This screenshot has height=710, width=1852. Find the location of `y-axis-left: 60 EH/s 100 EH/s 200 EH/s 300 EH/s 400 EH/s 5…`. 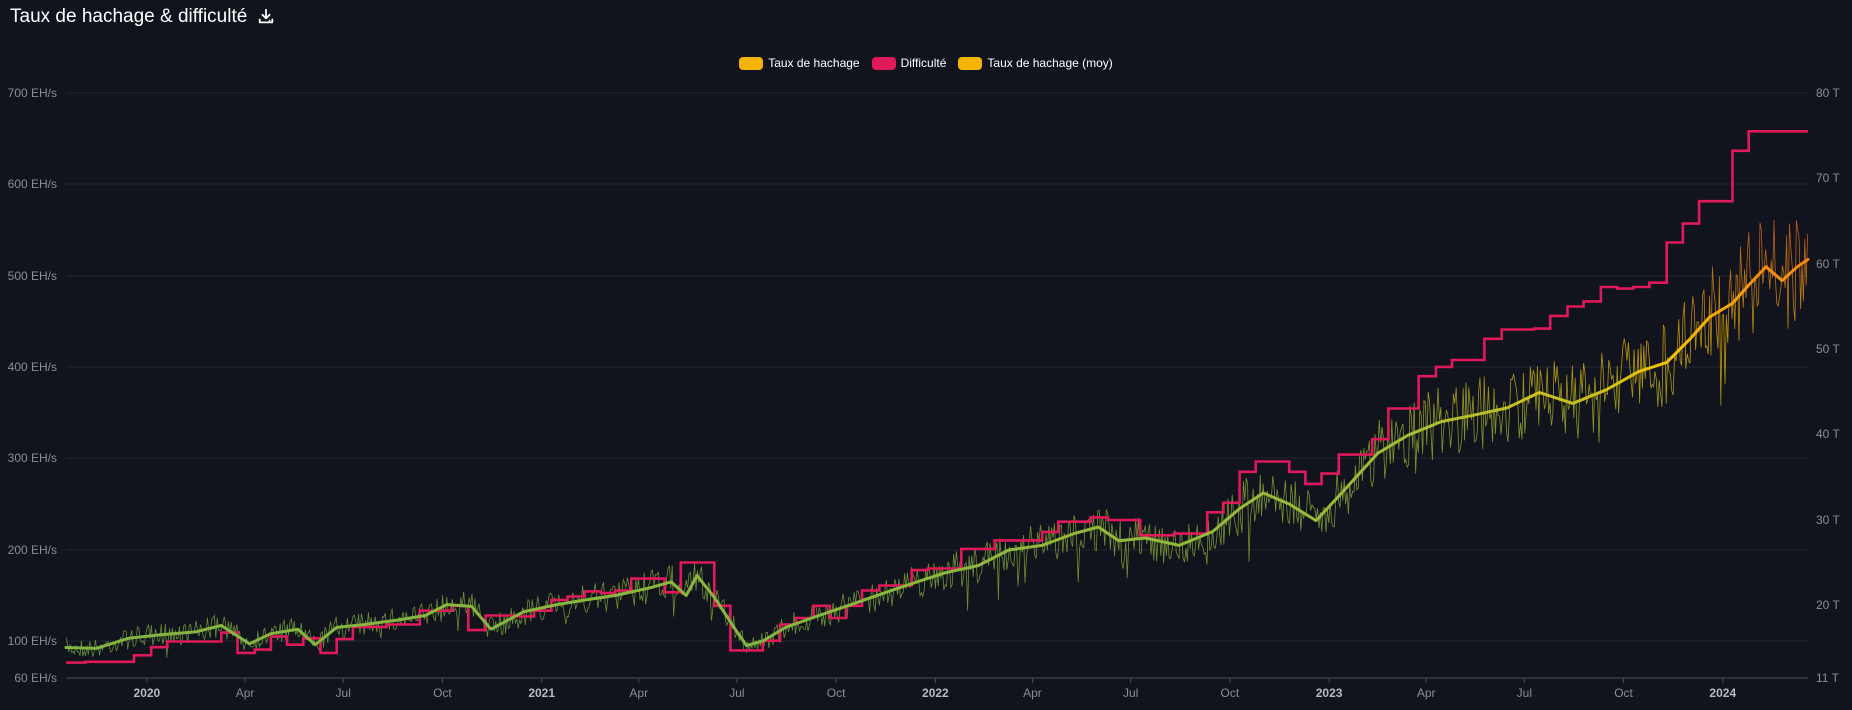

y-axis-left: 60 EH/s 100 EH/s 200 EH/s 300 EH/s 400 EH/s 5… is located at coordinates (32, 385).